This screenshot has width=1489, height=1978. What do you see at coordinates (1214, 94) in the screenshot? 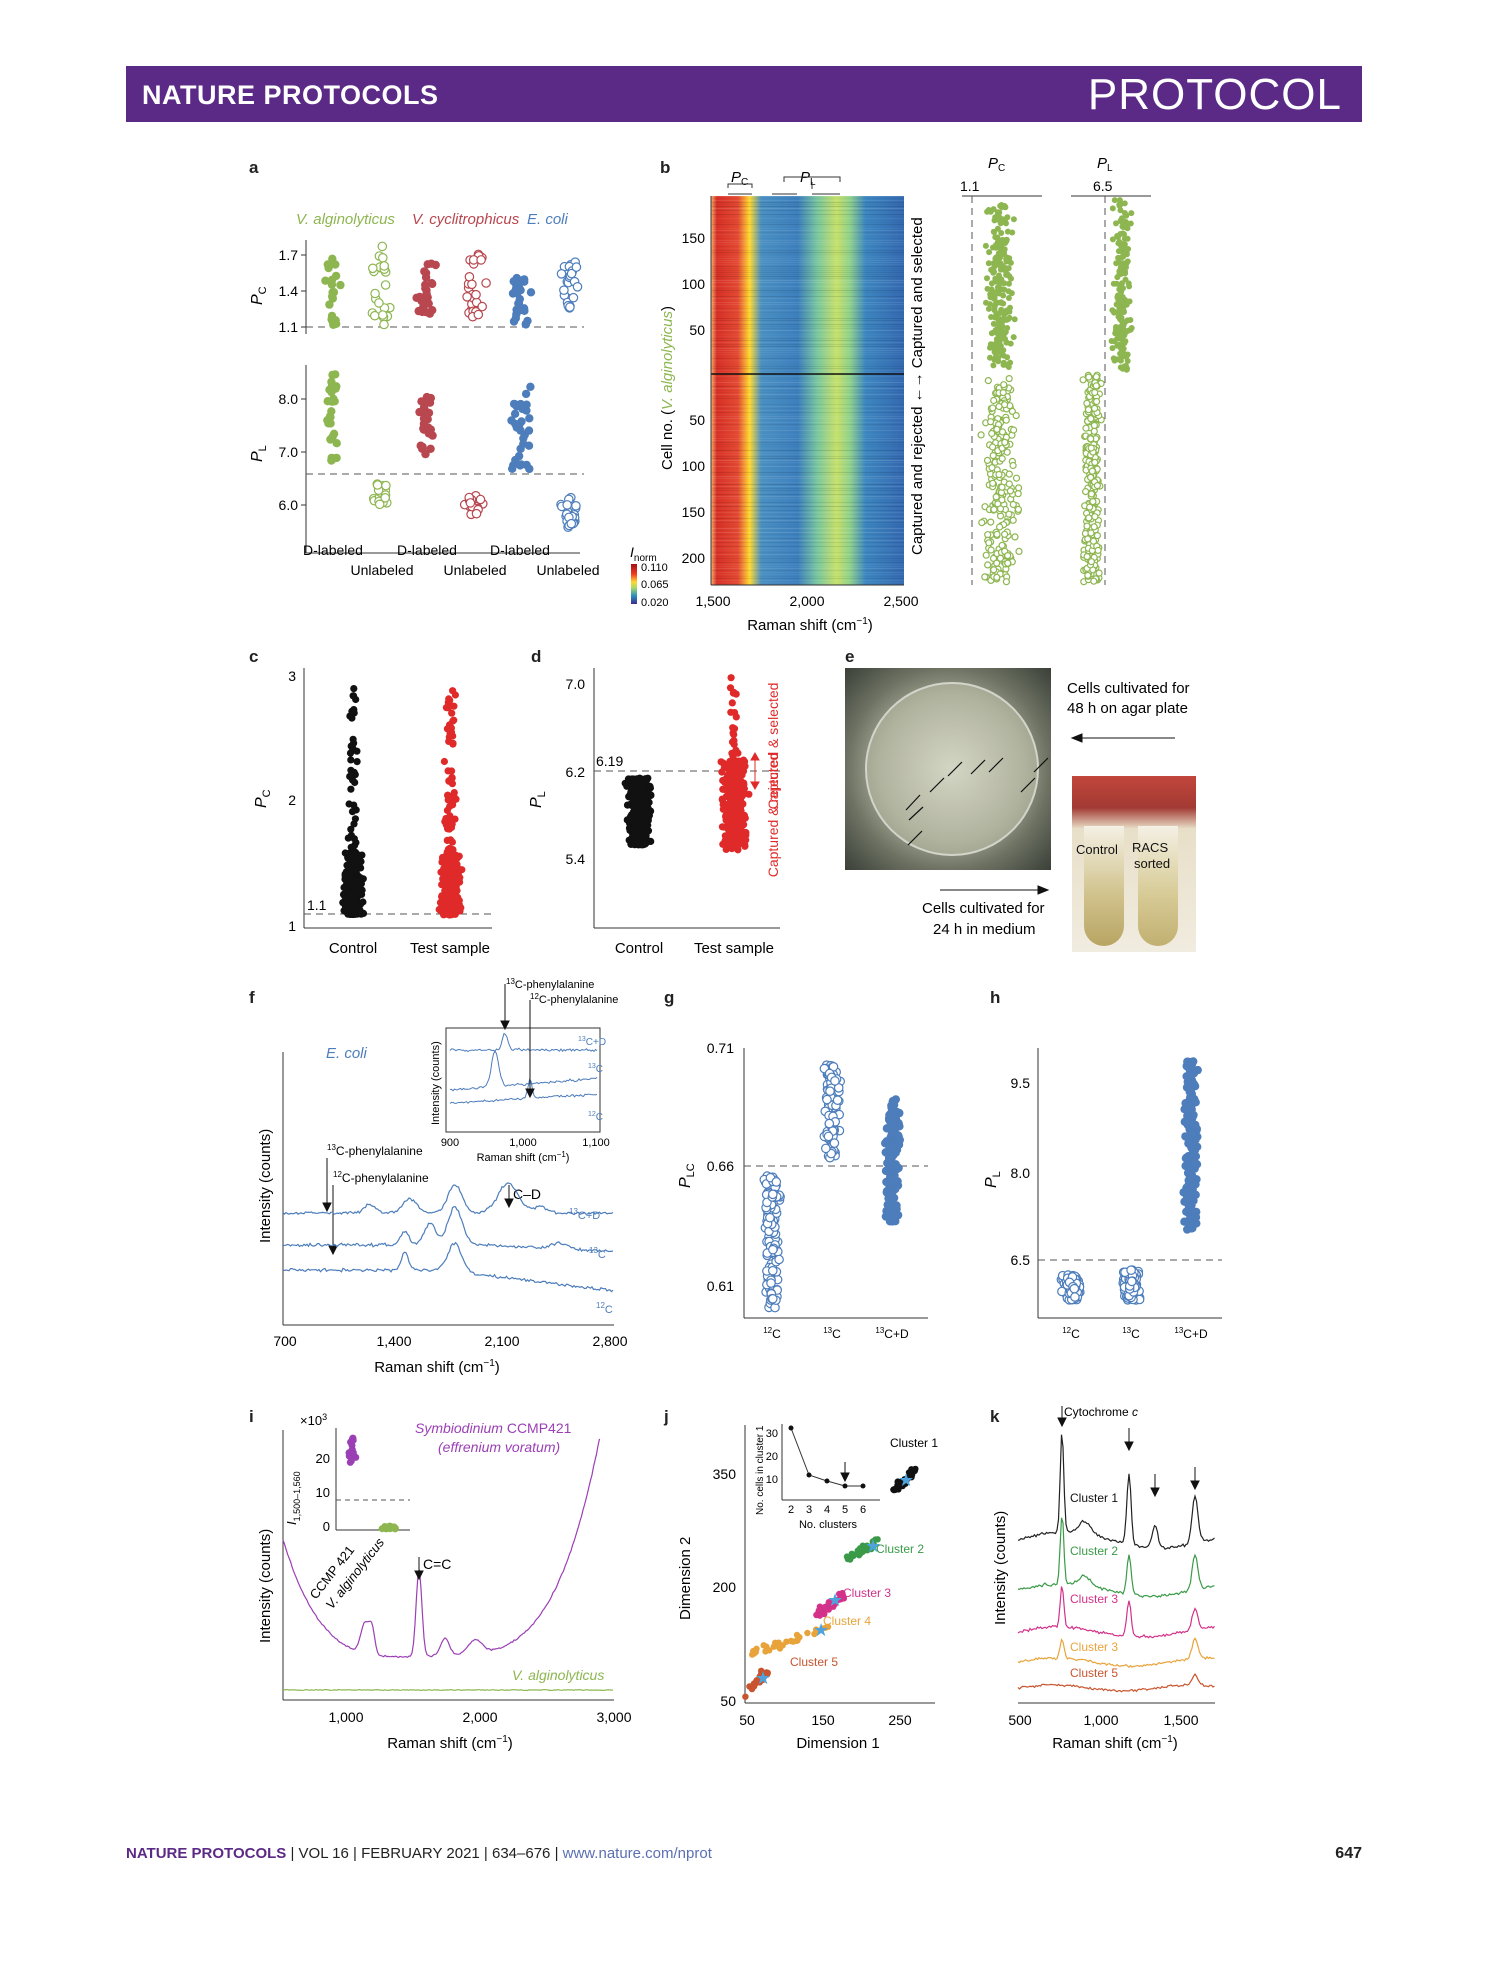
I see `article-type: PROTOCOL` at bounding box center [1214, 94].